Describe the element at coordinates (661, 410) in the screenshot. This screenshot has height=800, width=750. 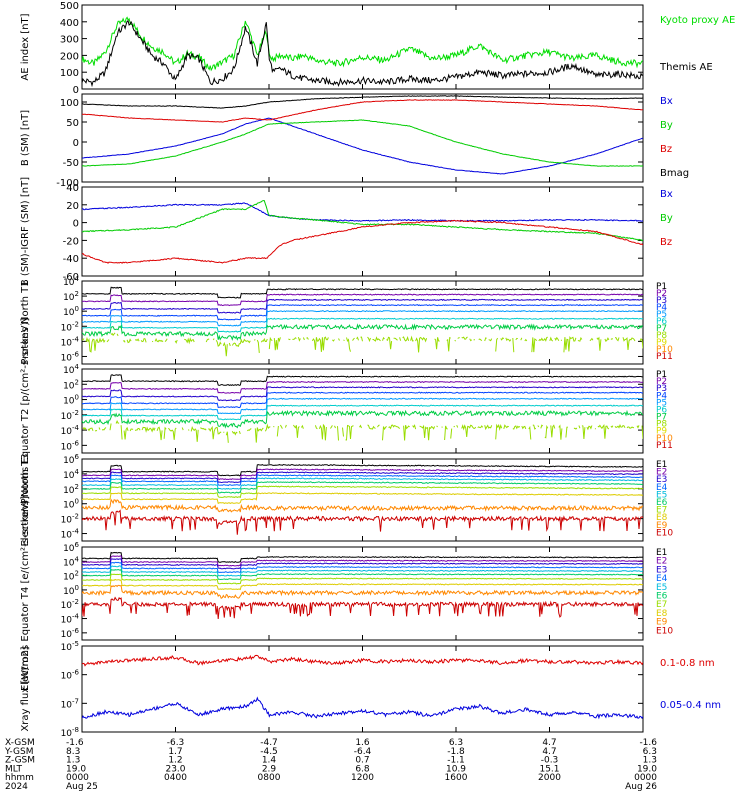
I see `channel-label: P6` at that location.